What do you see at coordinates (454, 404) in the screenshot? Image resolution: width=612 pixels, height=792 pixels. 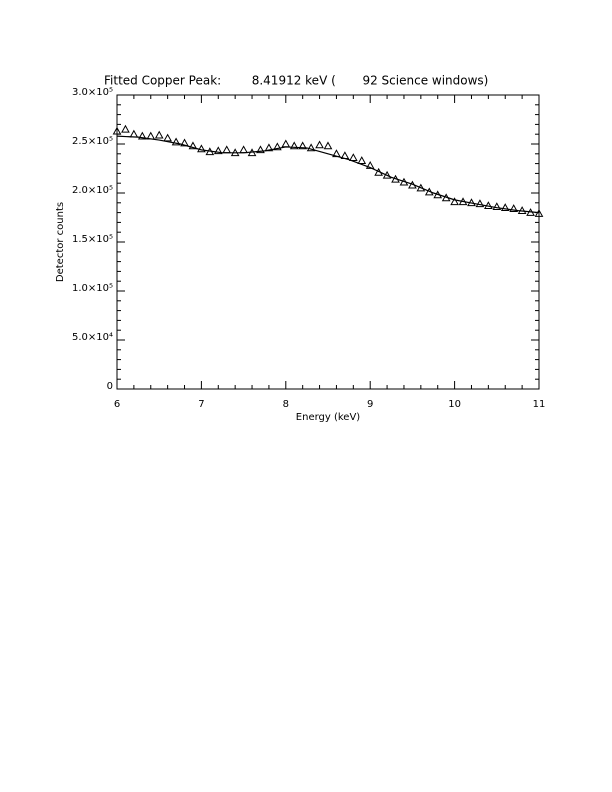 I see `x-tick-label: 10` at bounding box center [454, 404].